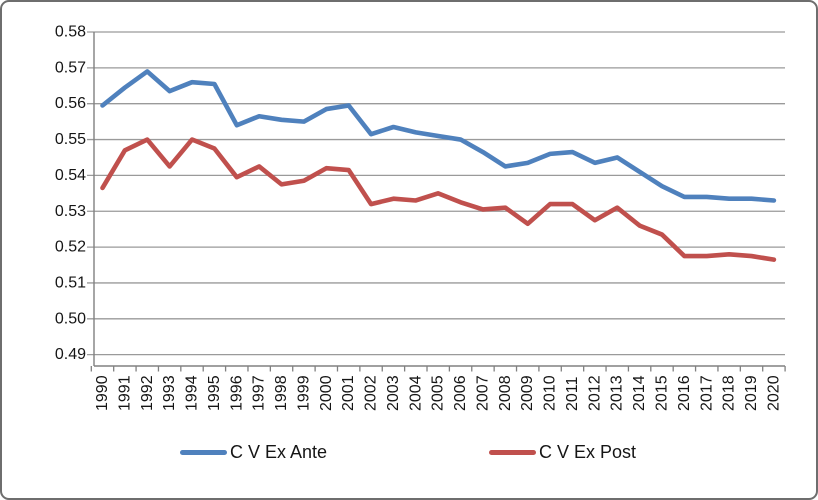 This screenshot has width=818, height=500. What do you see at coordinates (236, 393) in the screenshot?
I see `x-tick-label: 1996` at bounding box center [236, 393].